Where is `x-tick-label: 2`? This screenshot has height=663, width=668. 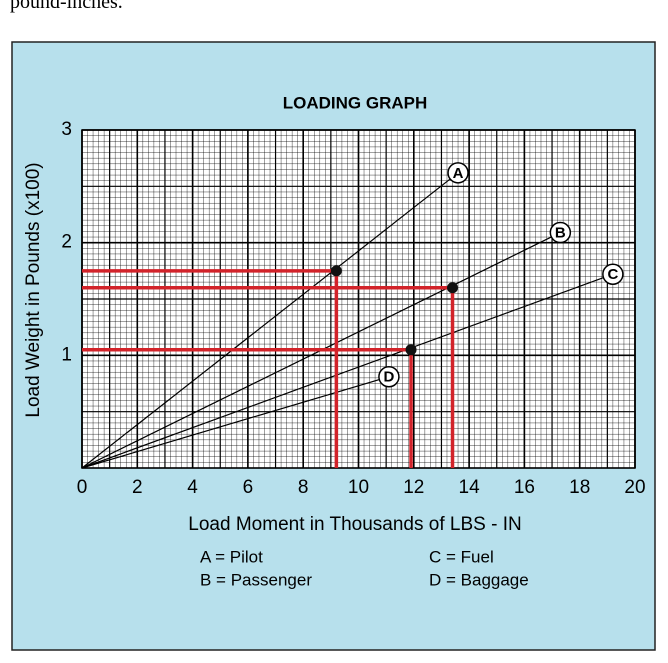
x-tick-label: 2 is located at coordinates (137, 487).